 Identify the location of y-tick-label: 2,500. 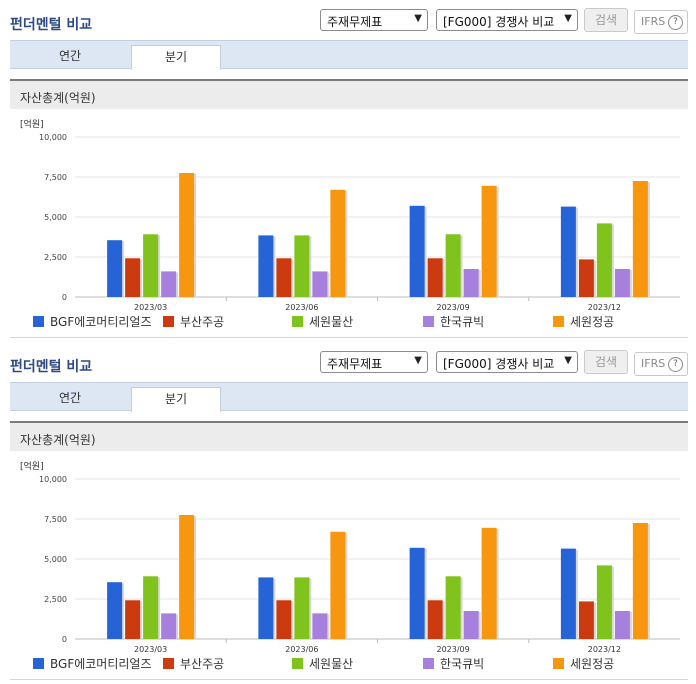
(55, 599).